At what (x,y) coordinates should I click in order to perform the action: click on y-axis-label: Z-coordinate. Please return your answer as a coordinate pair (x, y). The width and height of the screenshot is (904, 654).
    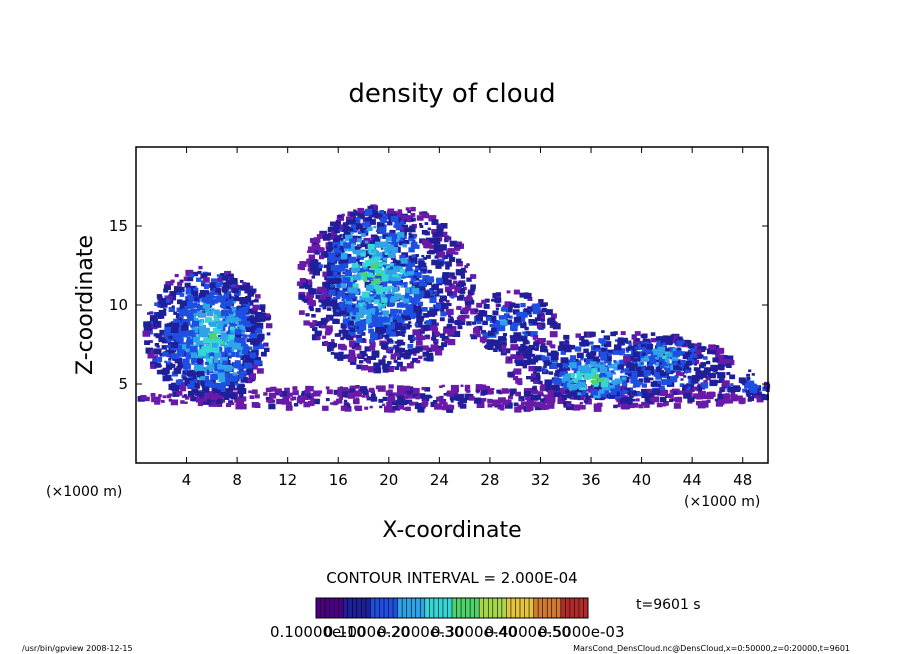
    Looking at the image, I should click on (85, 305).